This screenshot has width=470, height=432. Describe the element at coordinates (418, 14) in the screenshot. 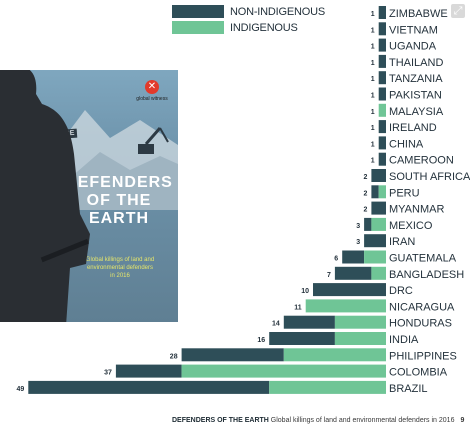

I see `category-label-zimbabwe: ZIMBABWE` at that location.